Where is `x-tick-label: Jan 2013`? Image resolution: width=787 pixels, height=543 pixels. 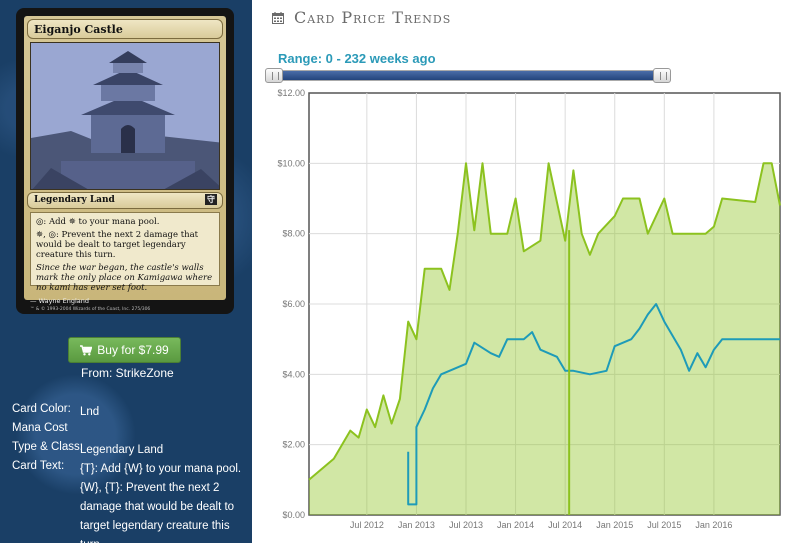 x-tick-label: Jan 2013 is located at coordinates (416, 525).